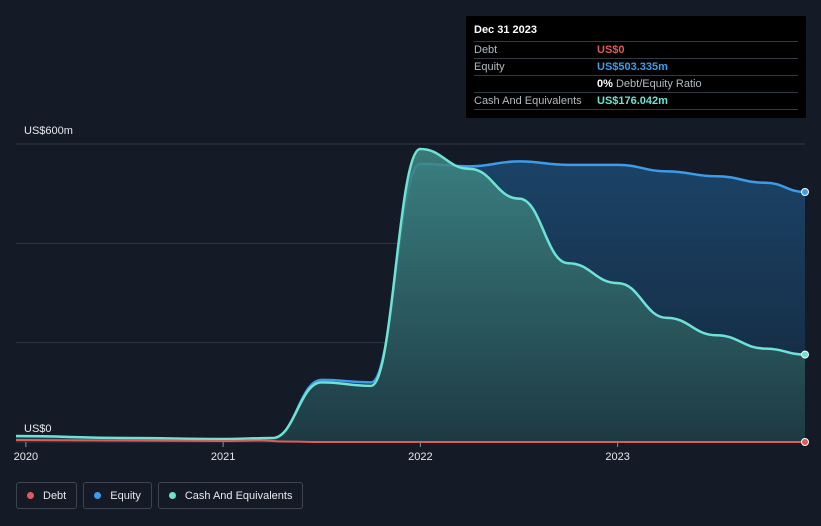 This screenshot has height=526, width=821. Describe the element at coordinates (617, 457) in the screenshot. I see `x-tick-label-3: 2023` at that location.